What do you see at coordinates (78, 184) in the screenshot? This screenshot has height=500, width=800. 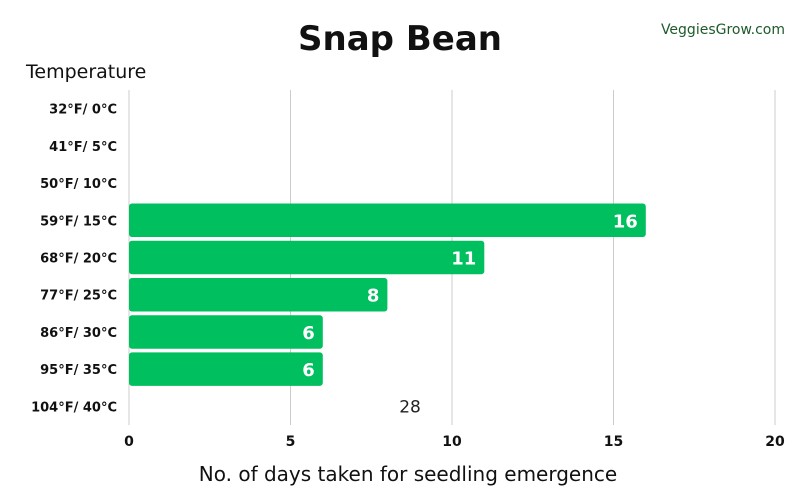 I see `category-label: 50°F/ 10°C` at bounding box center [78, 184].